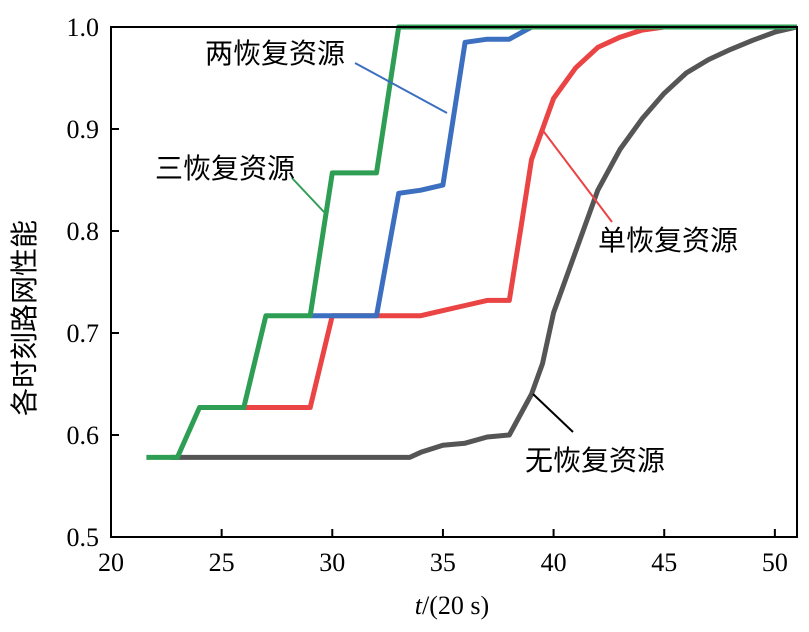 The image size is (809, 632). I want to click on x-tick-label-1: 25, so click(222, 562).